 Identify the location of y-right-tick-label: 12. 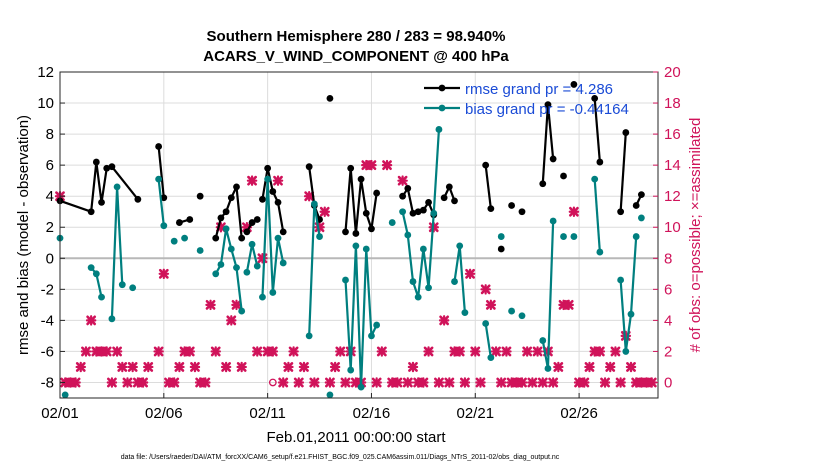
(672, 196).